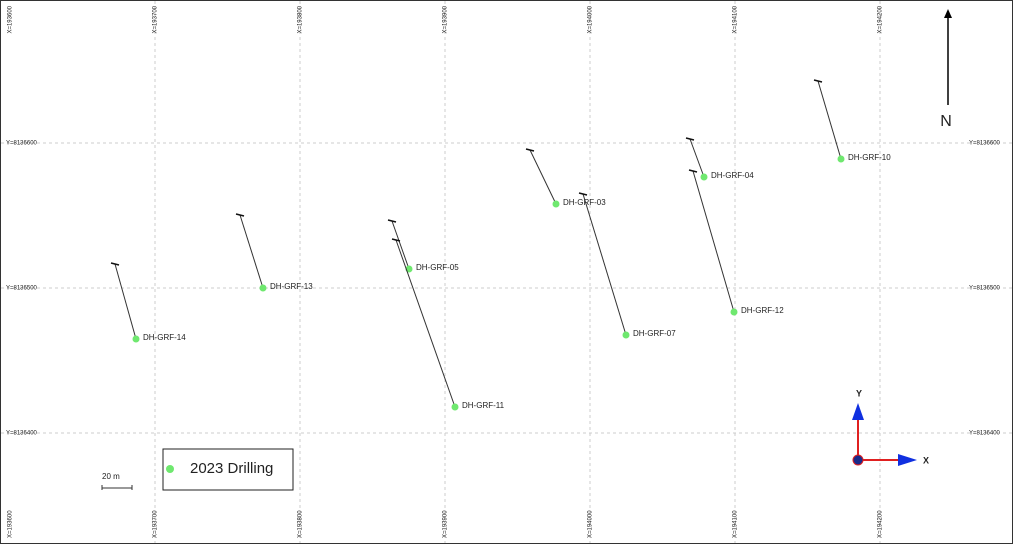 The width and height of the screenshot is (1013, 544). Describe the element at coordinates (762, 310) in the screenshot. I see `hole-label: DH-GRF-12` at that location.